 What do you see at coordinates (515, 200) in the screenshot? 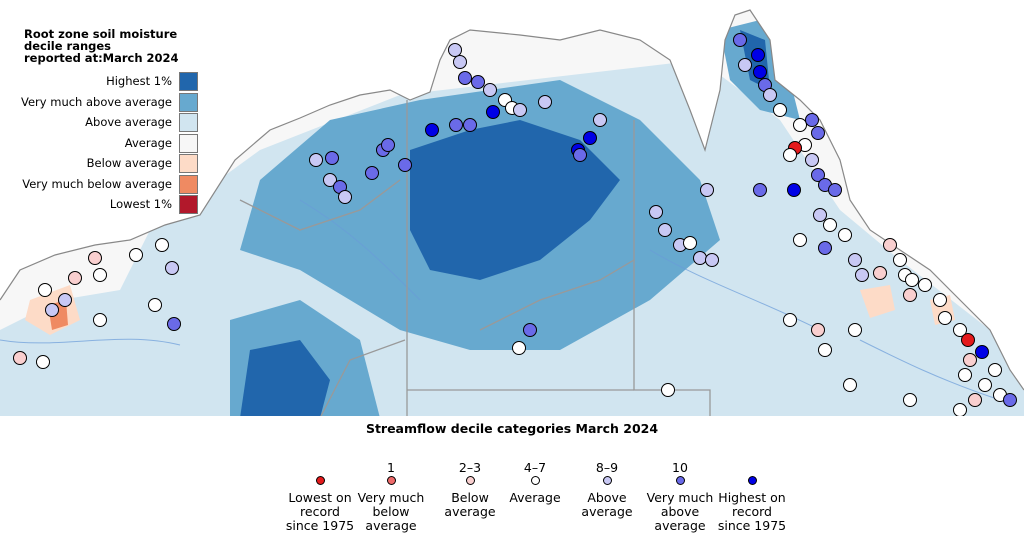
I see `highest-region` at bounding box center [515, 200].